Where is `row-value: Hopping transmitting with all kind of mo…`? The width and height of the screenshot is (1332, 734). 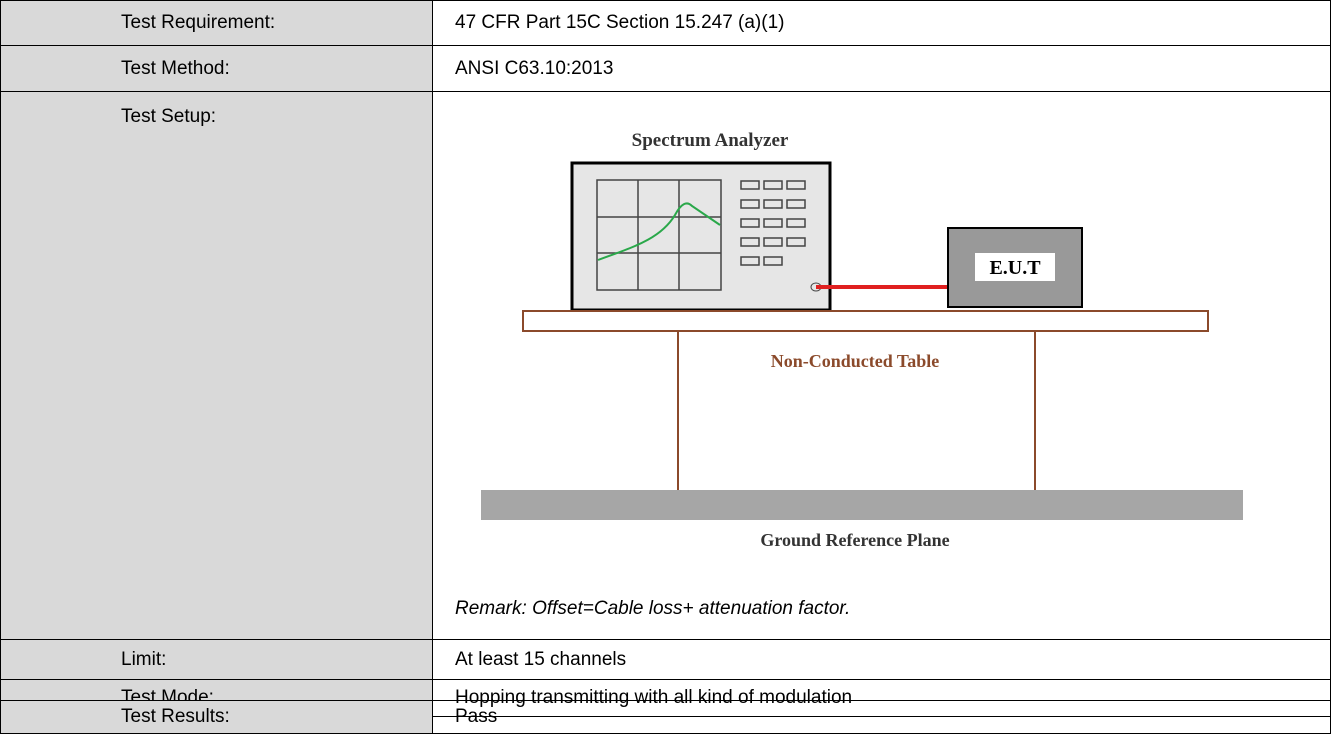
row-value: Hopping transmitting with all kind of mo… is located at coordinates (881, 698).